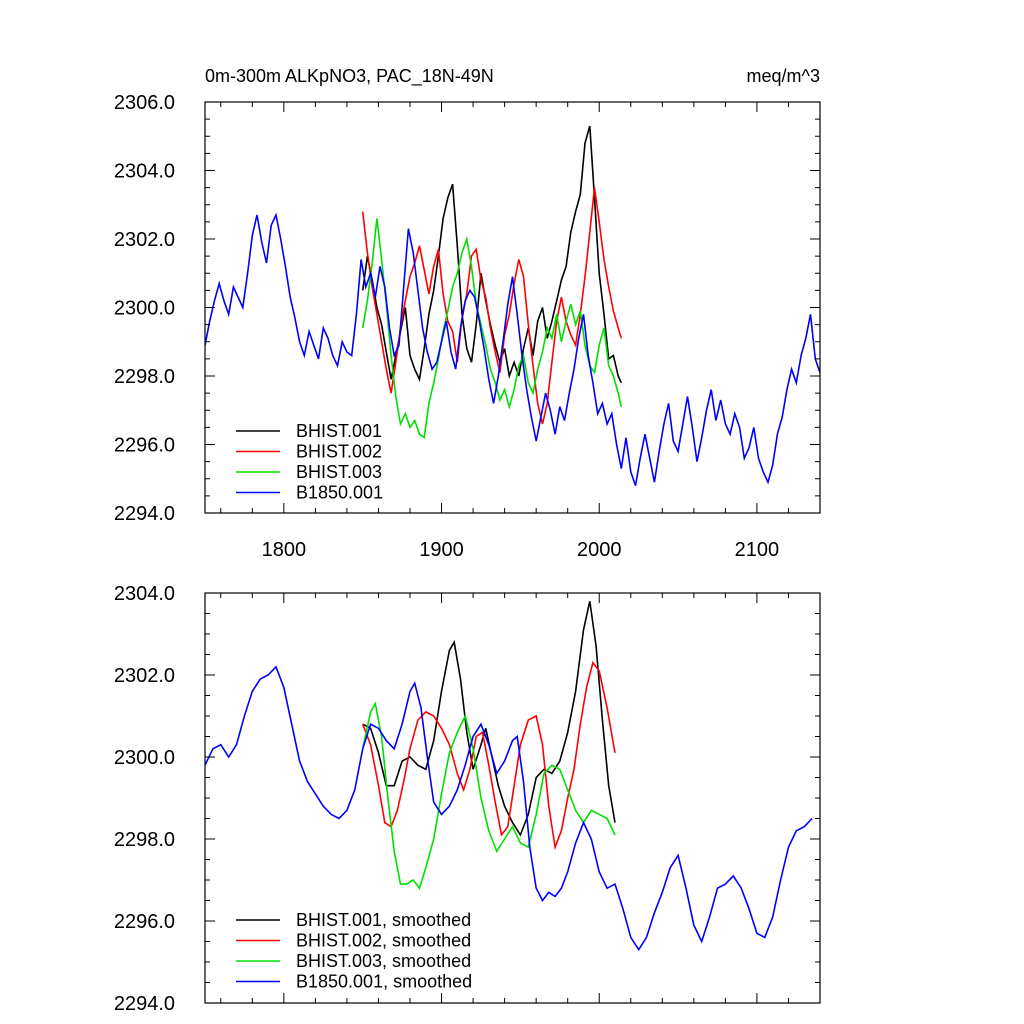  What do you see at coordinates (144, 377) in the screenshot?
I see `top-y-tick-label: 2298.0` at bounding box center [144, 377].